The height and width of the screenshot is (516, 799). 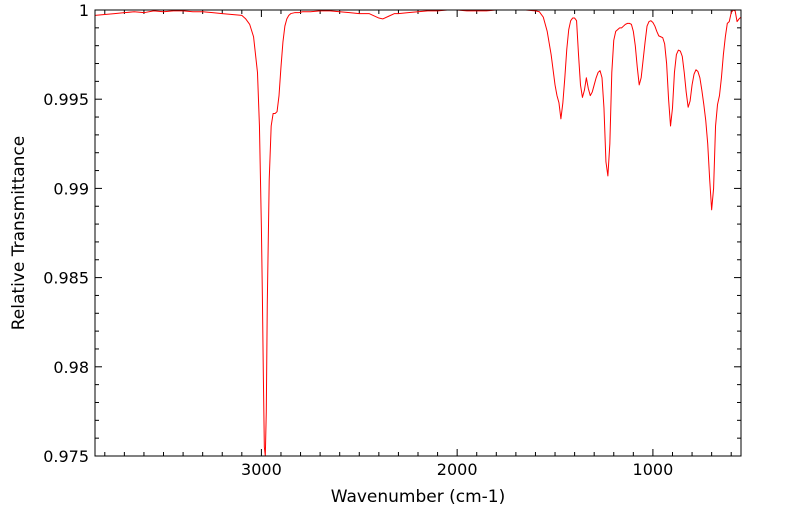 What do you see at coordinates (653, 469) in the screenshot?
I see `x-tick-label: 1000` at bounding box center [653, 469].